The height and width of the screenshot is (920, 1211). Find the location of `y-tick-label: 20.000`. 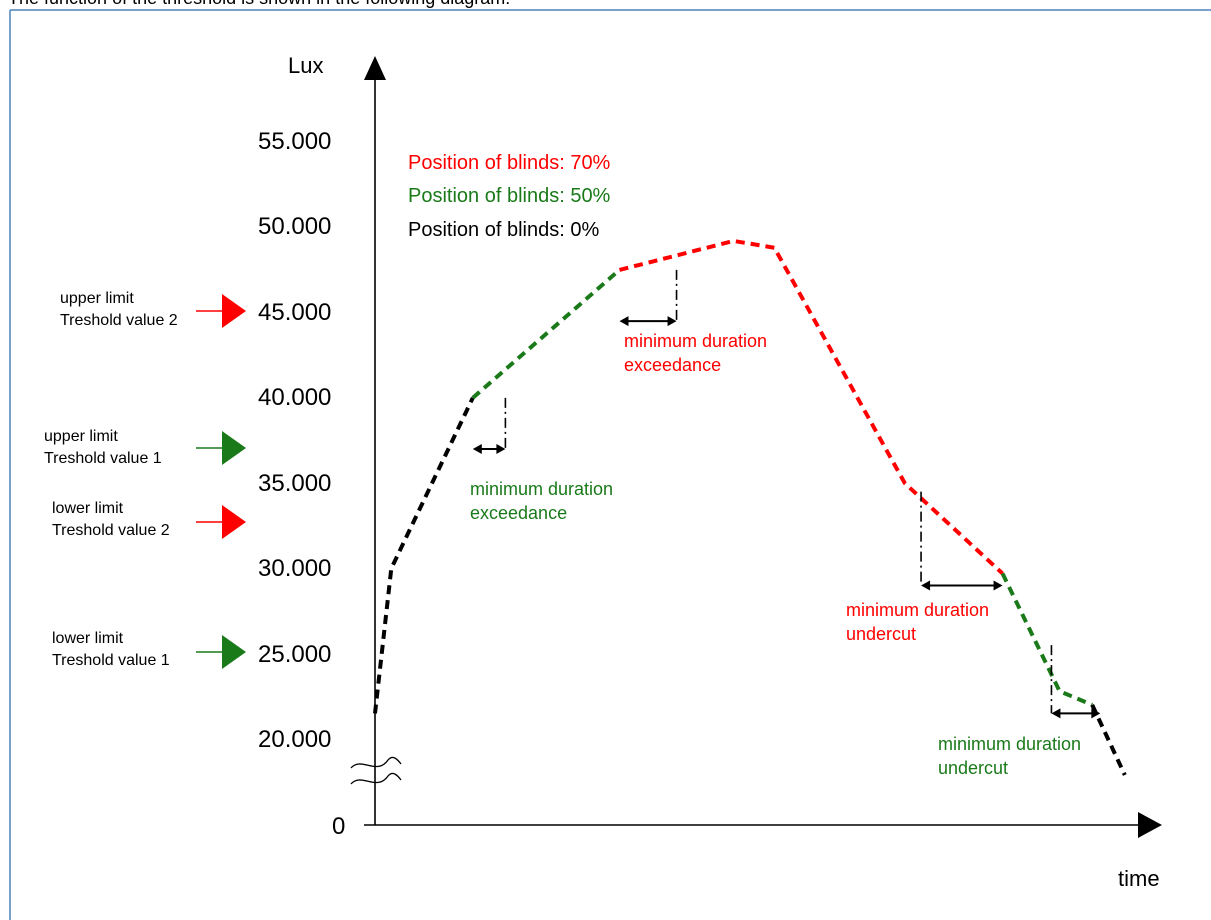

y-tick-label: 20.000 is located at coordinates (294, 739).